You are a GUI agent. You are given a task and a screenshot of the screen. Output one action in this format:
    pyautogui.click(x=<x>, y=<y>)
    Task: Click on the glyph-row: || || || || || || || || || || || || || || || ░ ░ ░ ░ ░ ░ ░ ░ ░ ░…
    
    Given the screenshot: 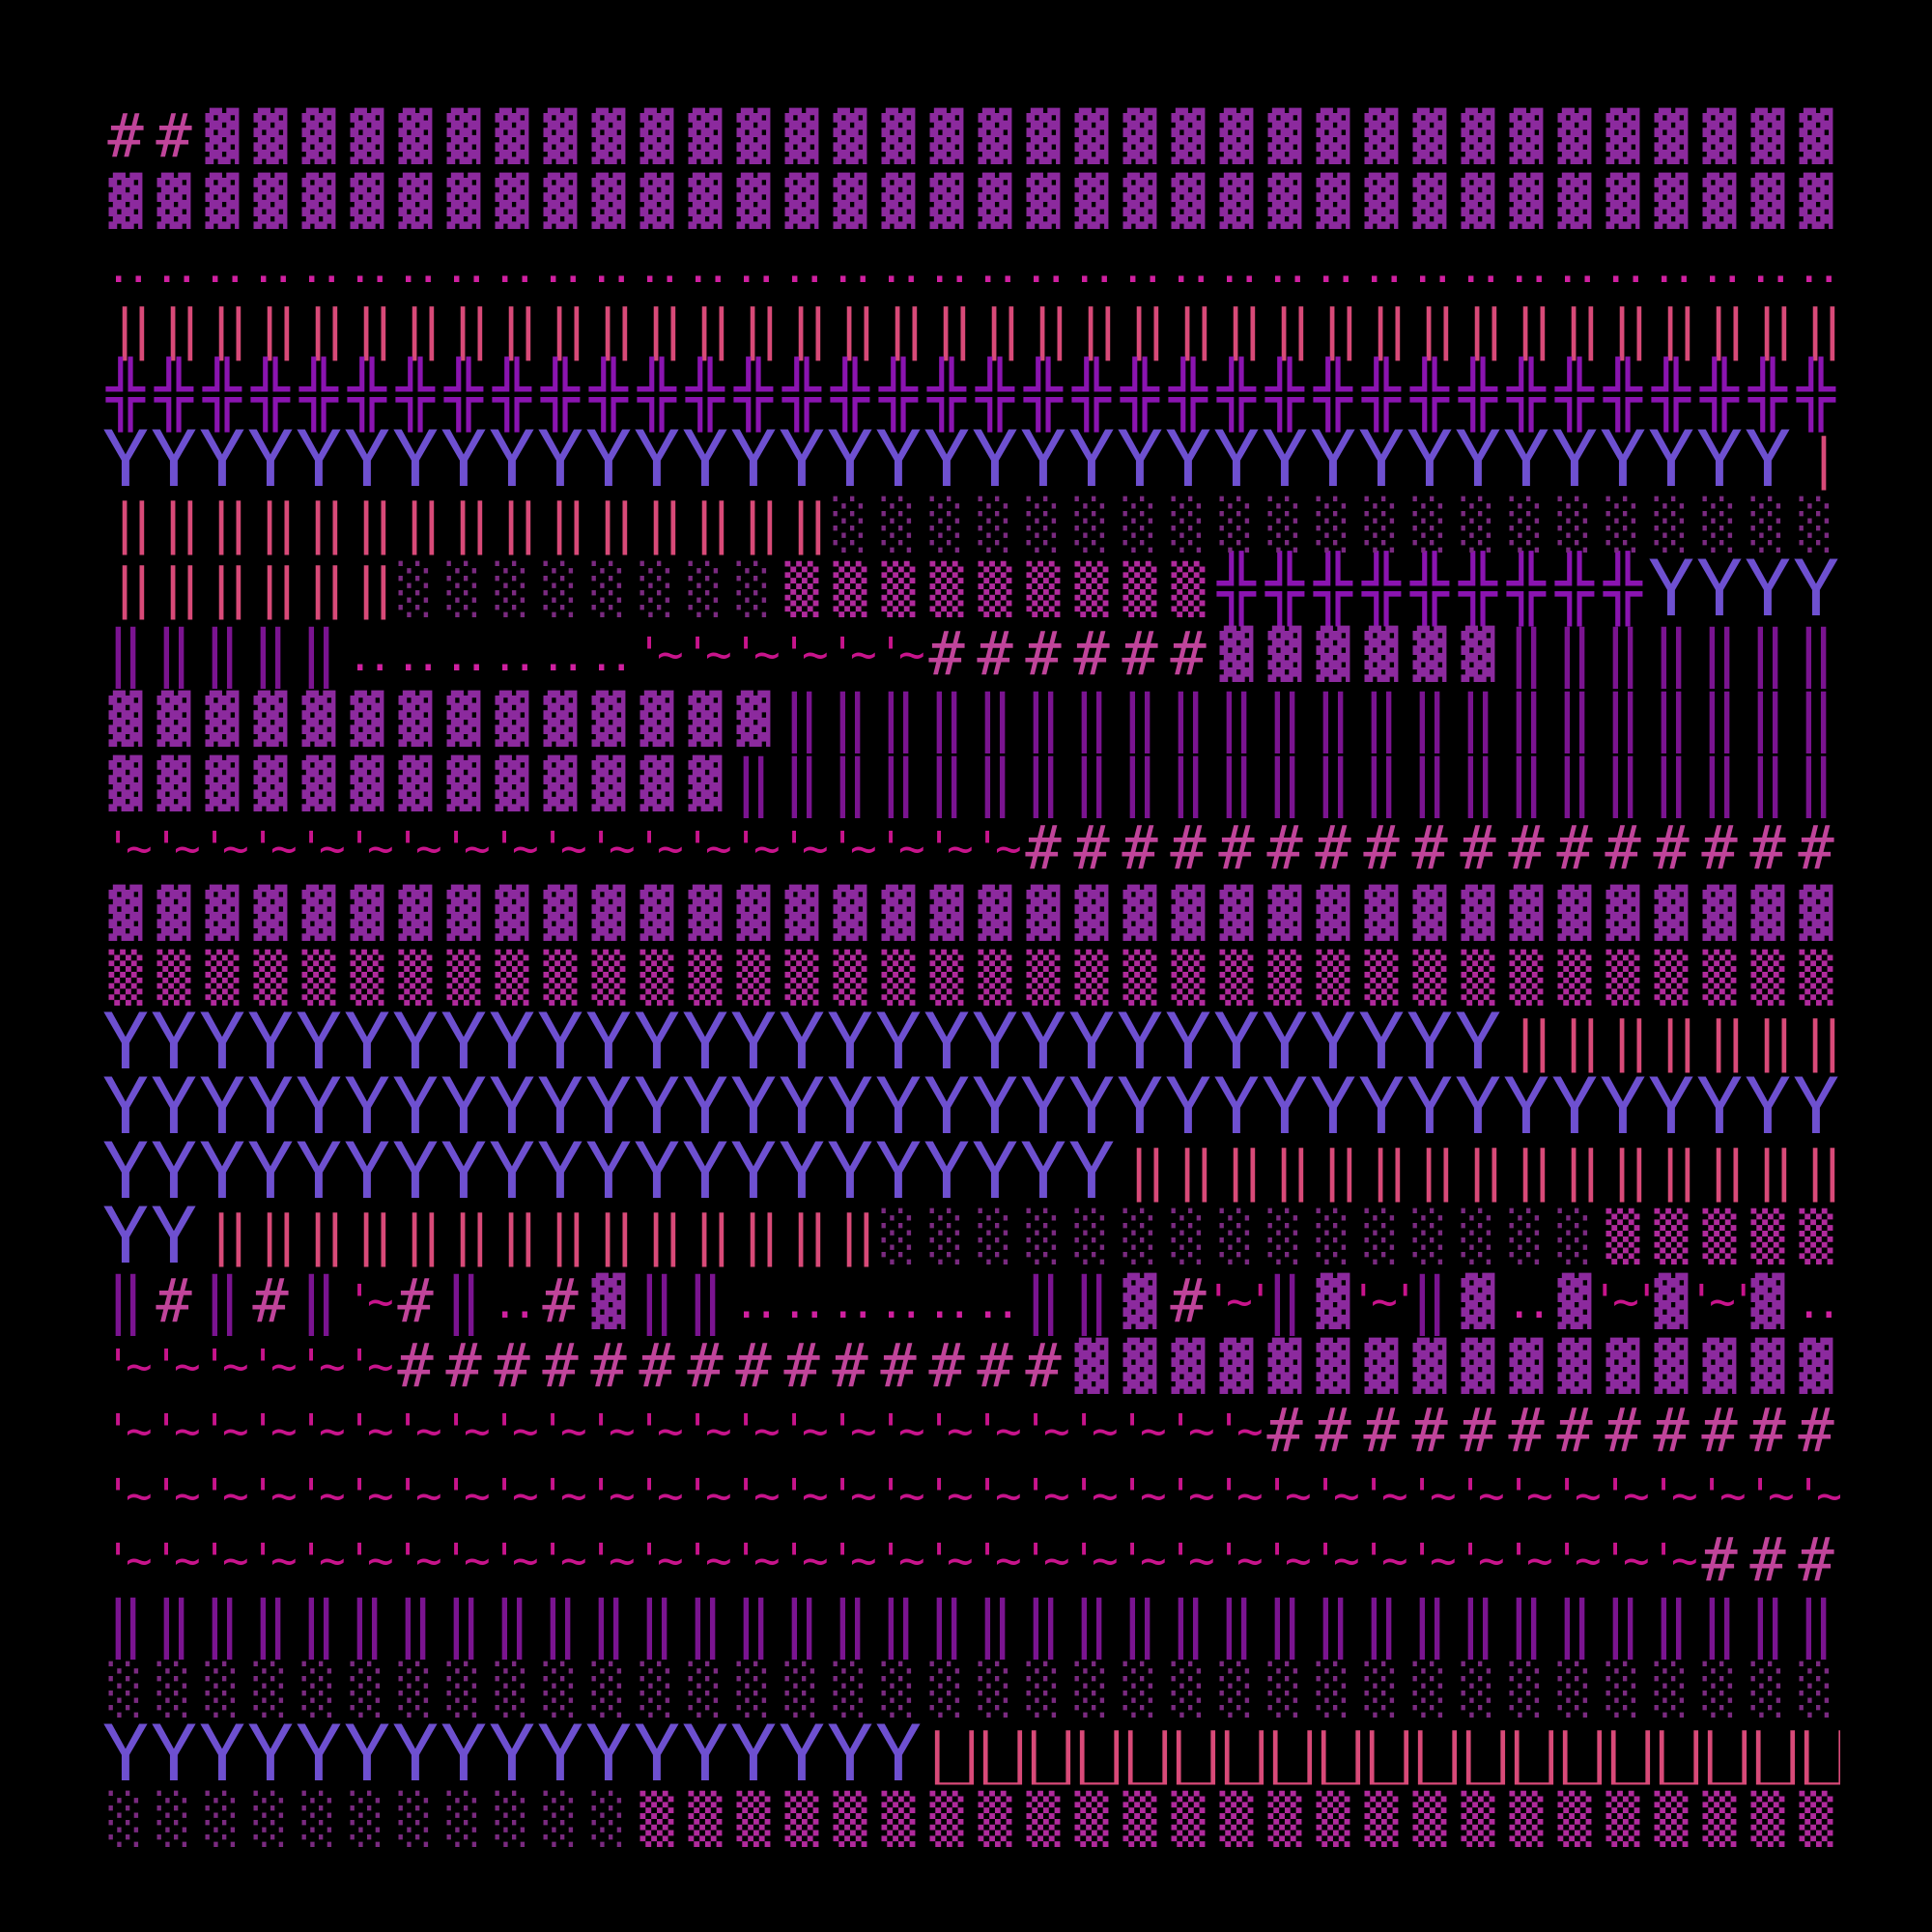 What is the action you would take?
    pyautogui.click(x=970, y=524)
    